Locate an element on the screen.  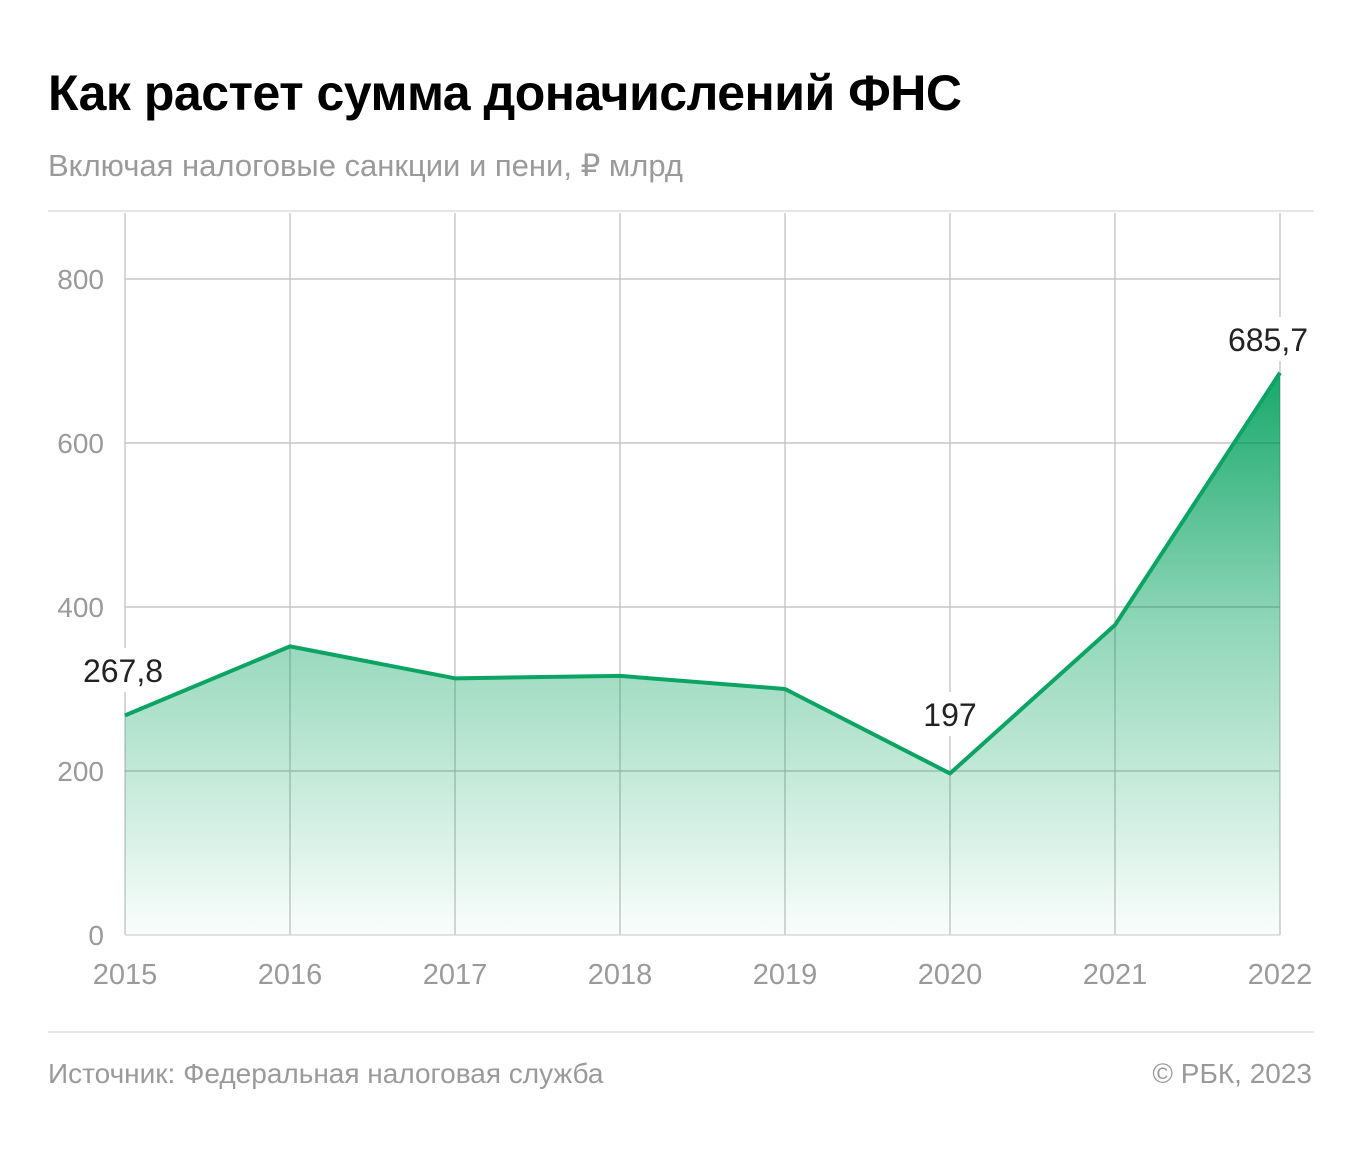
svg-text: 2022 is located at coordinates (1280, 975).